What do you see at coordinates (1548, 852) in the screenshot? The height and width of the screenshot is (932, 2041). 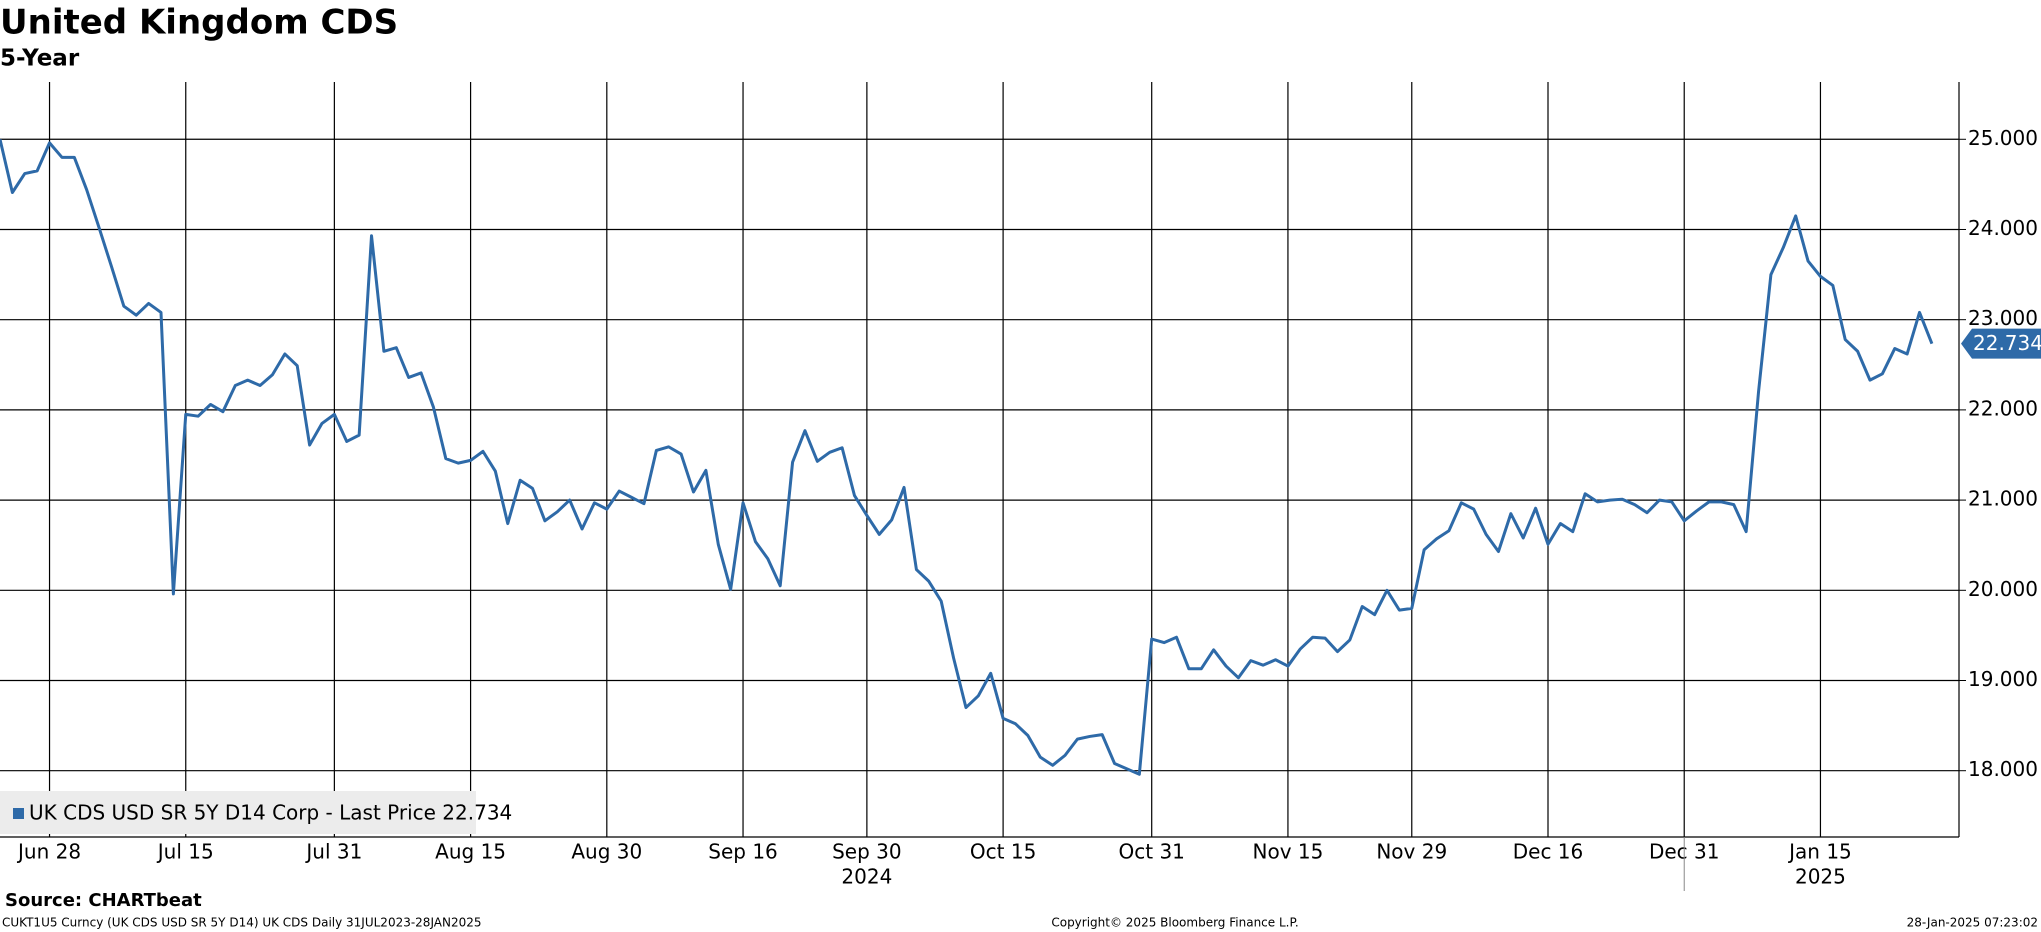 I see `x-tick-label: Dec 16` at bounding box center [1548, 852].